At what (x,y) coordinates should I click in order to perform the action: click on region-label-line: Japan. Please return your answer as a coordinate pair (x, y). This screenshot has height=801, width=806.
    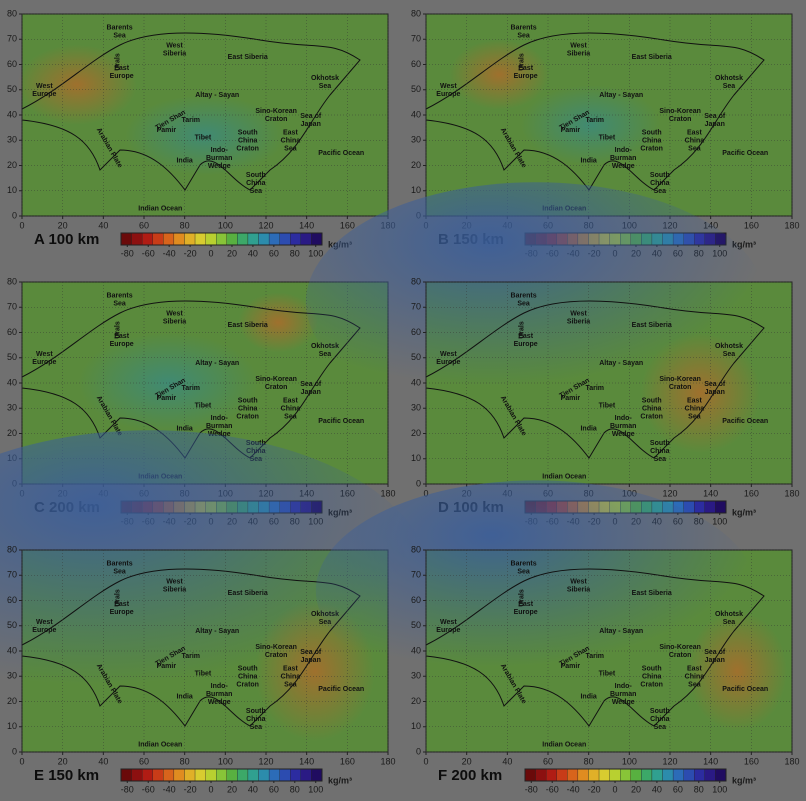
    Looking at the image, I should click on (715, 660).